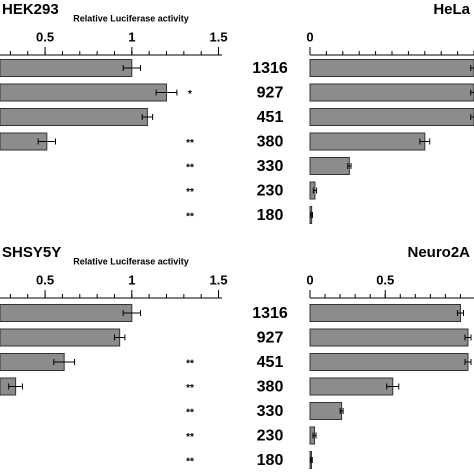  I want to click on panel-title: SHSY5Y, so click(31, 252).